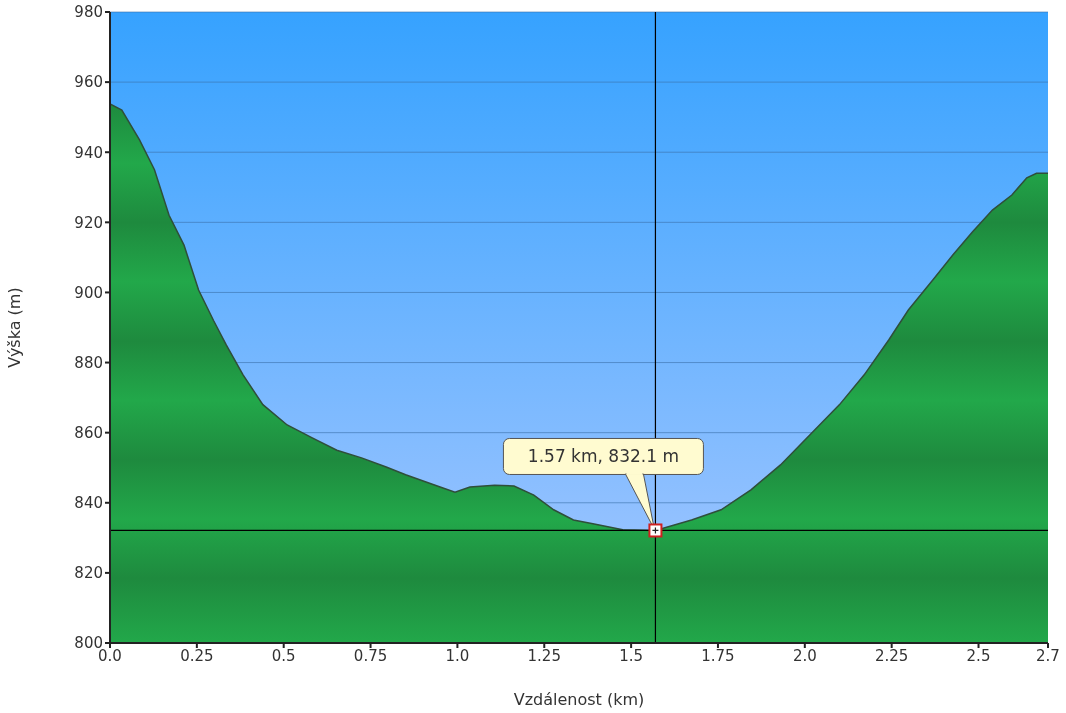 Image resolution: width=1066 pixels, height=713 pixels. I want to click on y-tick-label: 860, so click(88, 432).